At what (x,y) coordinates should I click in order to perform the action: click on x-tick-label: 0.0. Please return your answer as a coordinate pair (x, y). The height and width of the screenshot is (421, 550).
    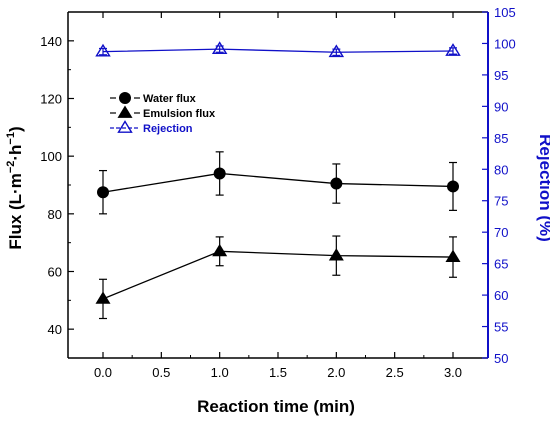
    Looking at the image, I should click on (103, 372).